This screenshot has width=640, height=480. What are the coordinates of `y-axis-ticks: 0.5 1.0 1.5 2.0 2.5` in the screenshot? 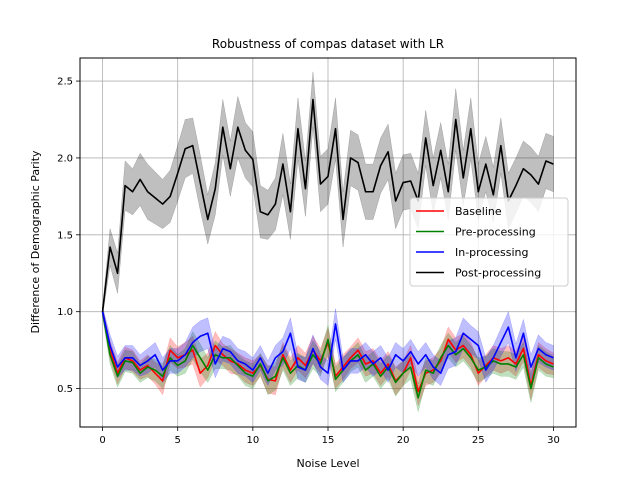 It's located at (68, 236).